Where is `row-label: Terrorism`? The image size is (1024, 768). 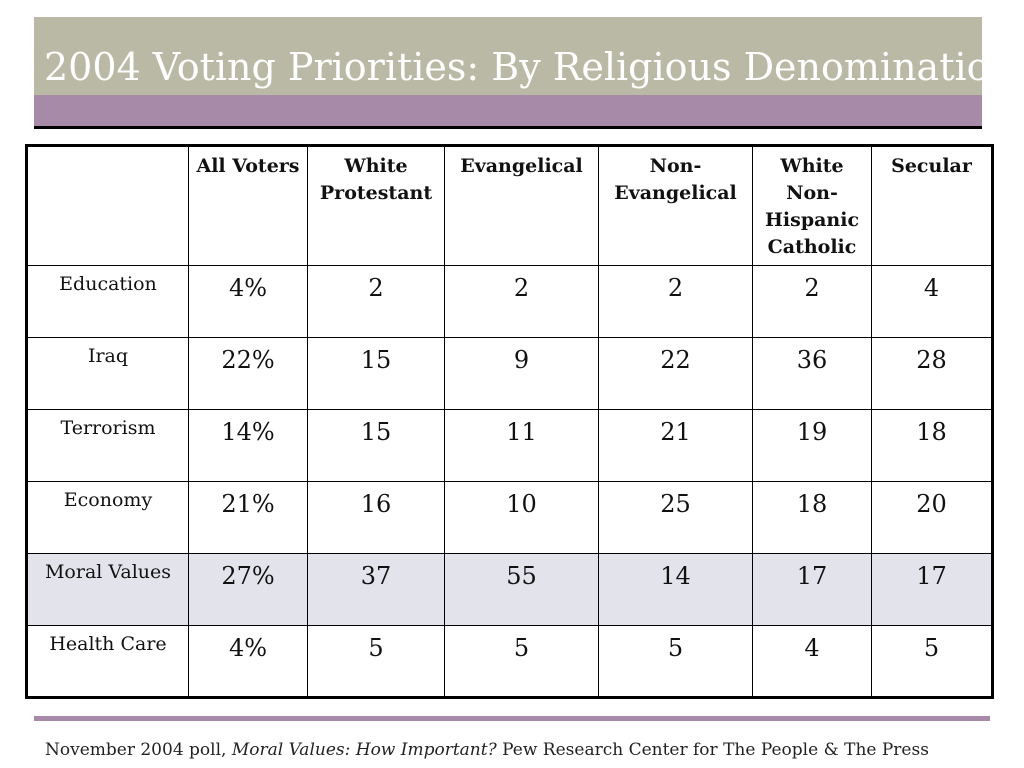
row-label: Terrorism is located at coordinates (107, 445).